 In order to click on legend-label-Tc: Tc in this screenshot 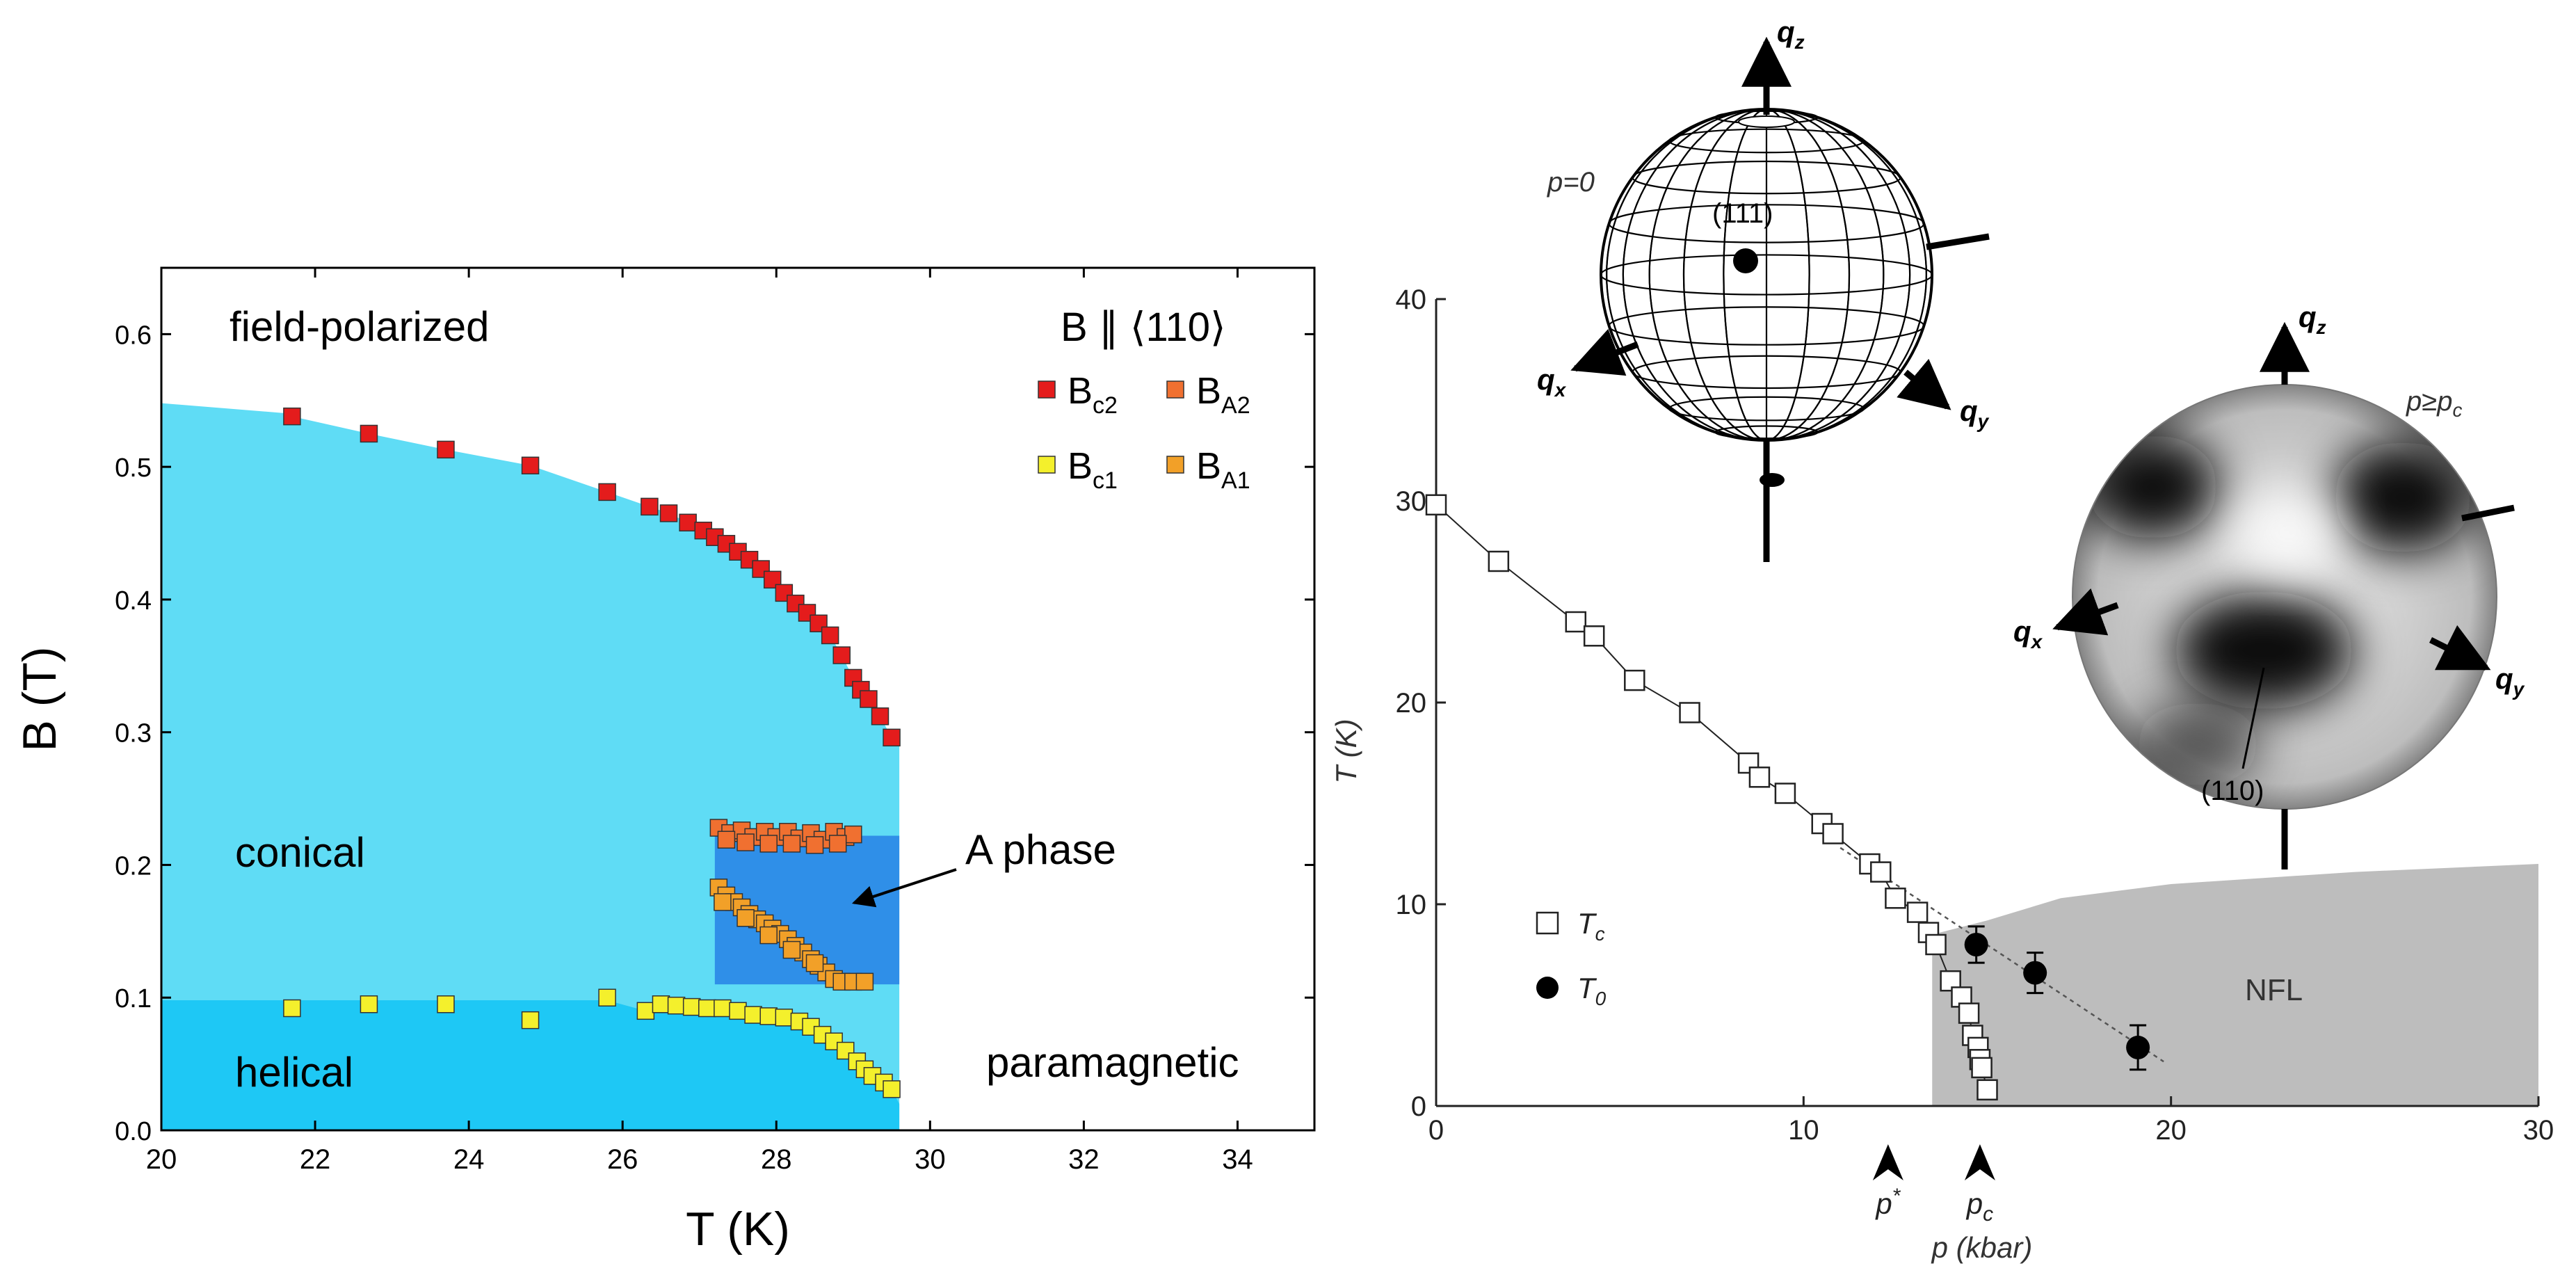, I will do `click(1591, 926)`.